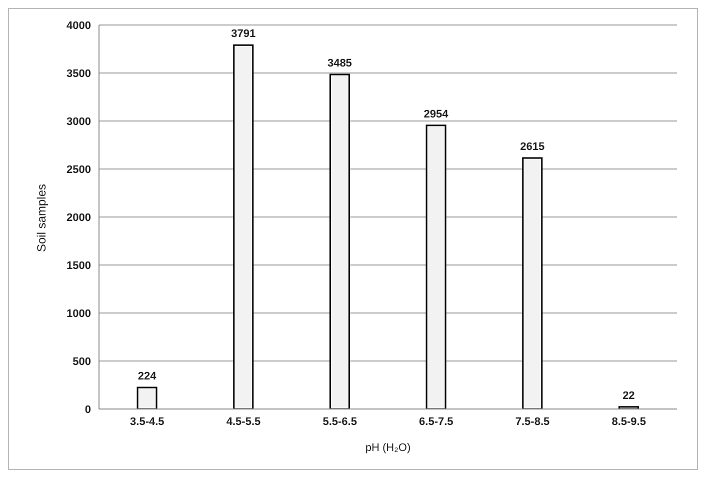  I want to click on x-tick-label: 3.5-4.5, so click(147, 422).